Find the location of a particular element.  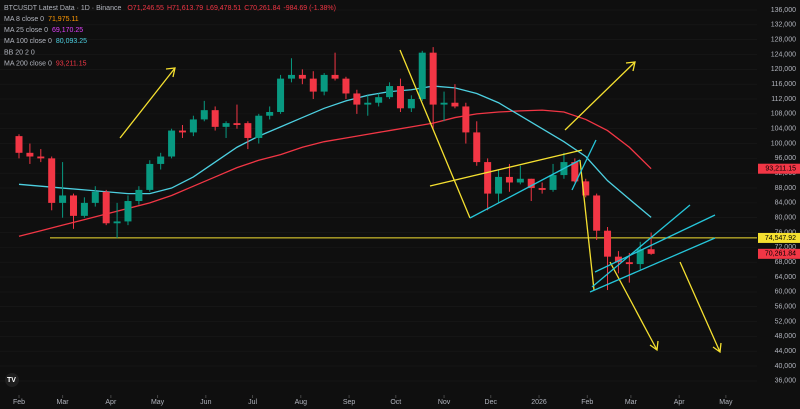

indicator-value: 69,170.25 is located at coordinates (67, 30).